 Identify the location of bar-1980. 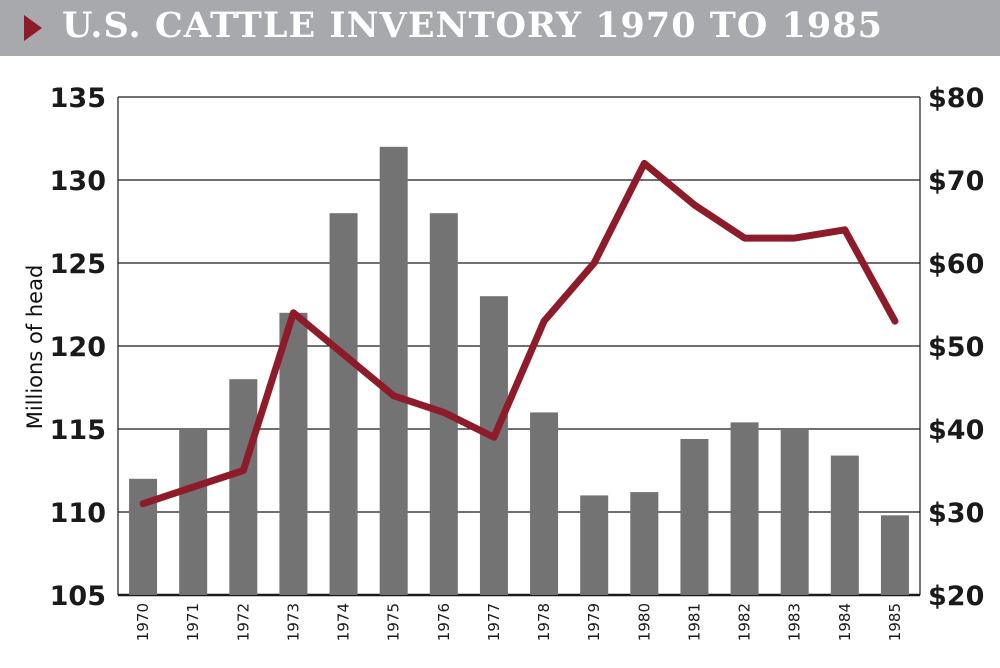
(644, 543).